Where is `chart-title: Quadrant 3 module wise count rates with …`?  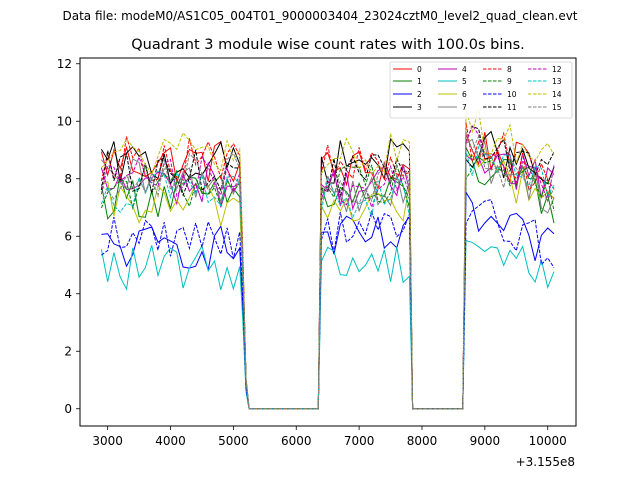
chart-title: Quadrant 3 module wise count rates with … is located at coordinates (328, 45).